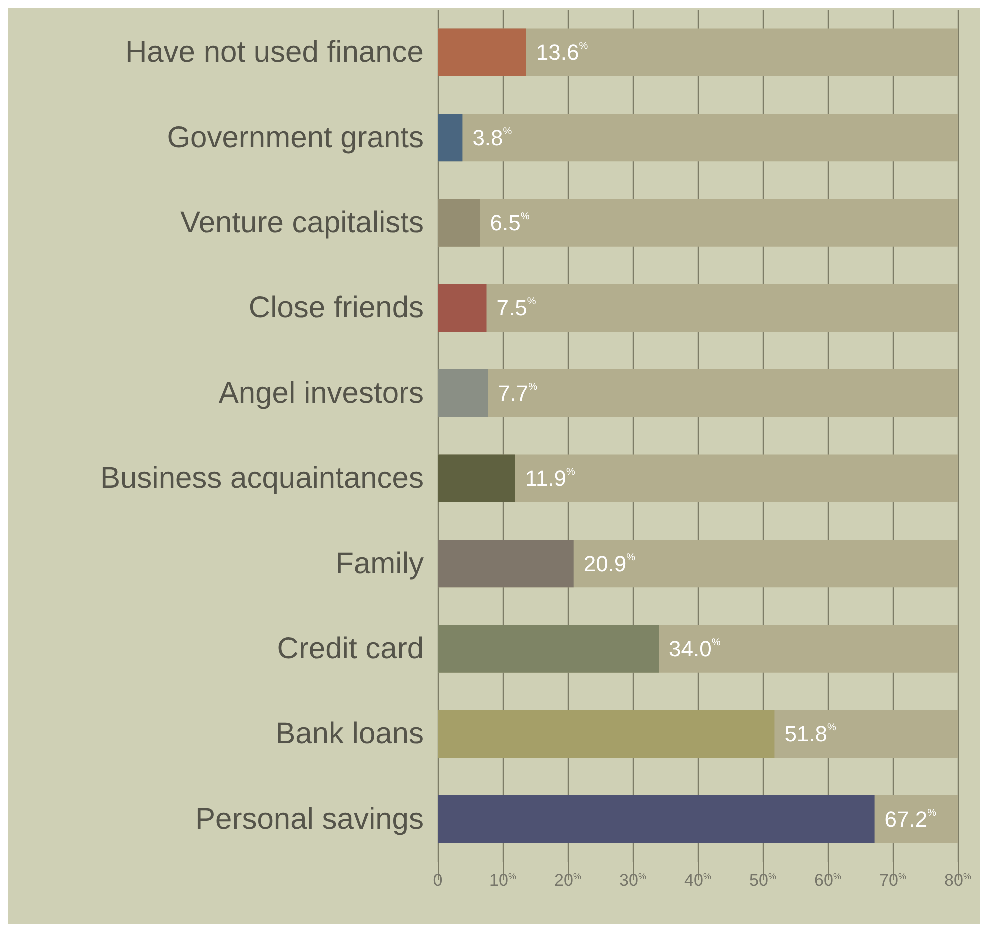 This screenshot has height=932, width=988. I want to click on y-tick-label: Angel investors, so click(321, 393).